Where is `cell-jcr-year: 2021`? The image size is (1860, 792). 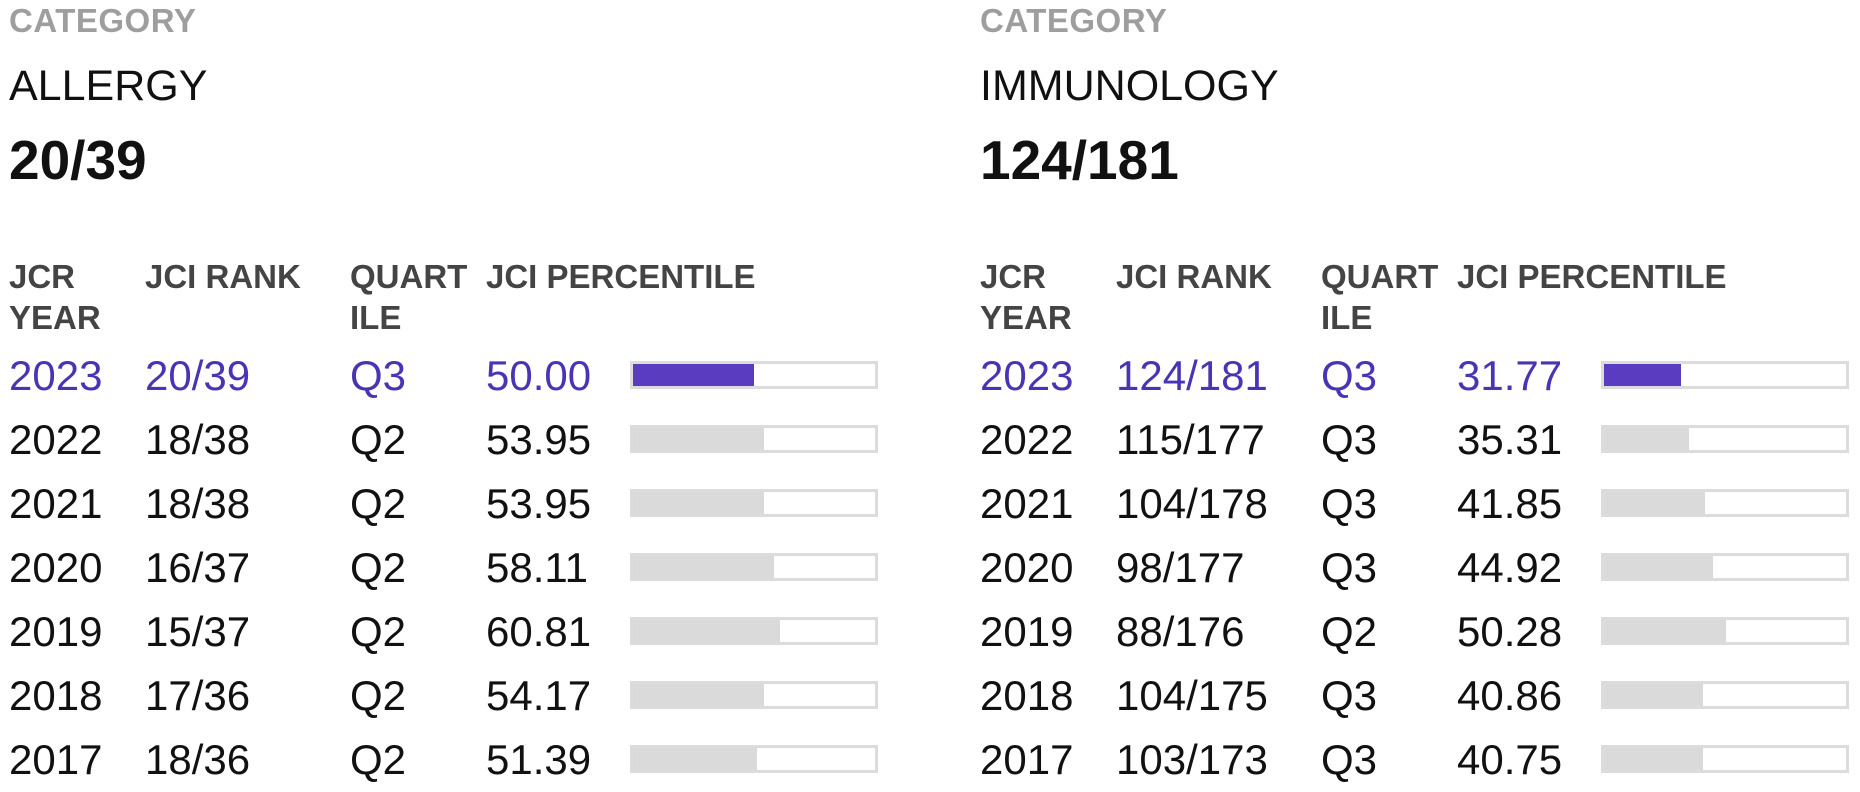
cell-jcr-year: 2021 is located at coordinates (1027, 503).